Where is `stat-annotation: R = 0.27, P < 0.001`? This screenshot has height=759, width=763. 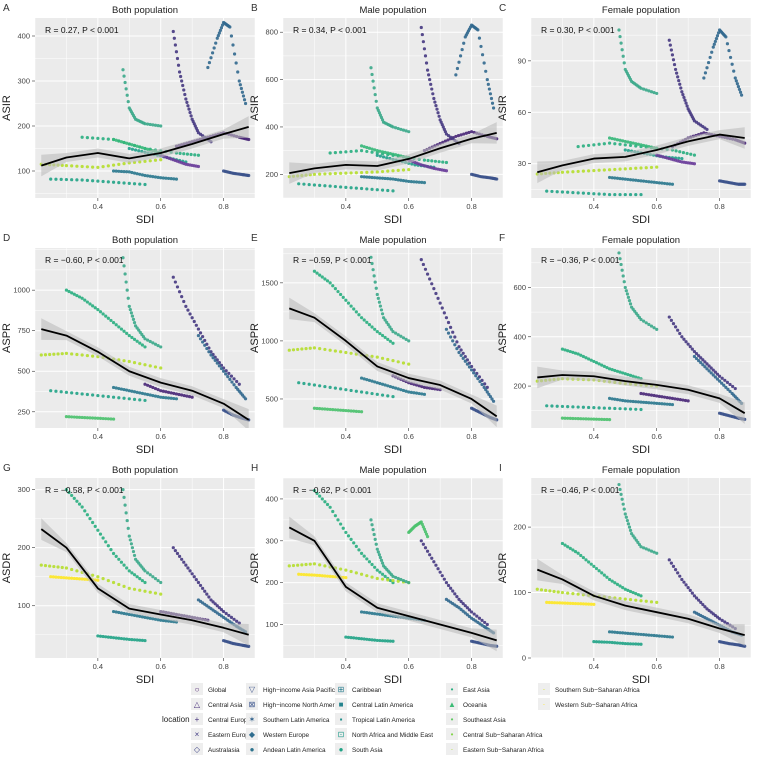
stat-annotation: R = 0.27, P < 0.001 is located at coordinates (82, 30).